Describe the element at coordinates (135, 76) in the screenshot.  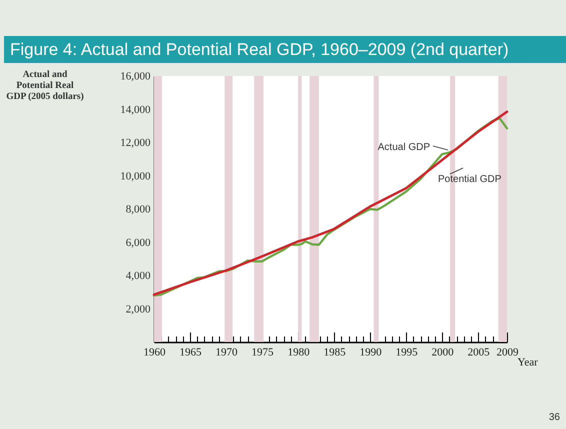
I see `y-tick-label: 16,000` at that location.